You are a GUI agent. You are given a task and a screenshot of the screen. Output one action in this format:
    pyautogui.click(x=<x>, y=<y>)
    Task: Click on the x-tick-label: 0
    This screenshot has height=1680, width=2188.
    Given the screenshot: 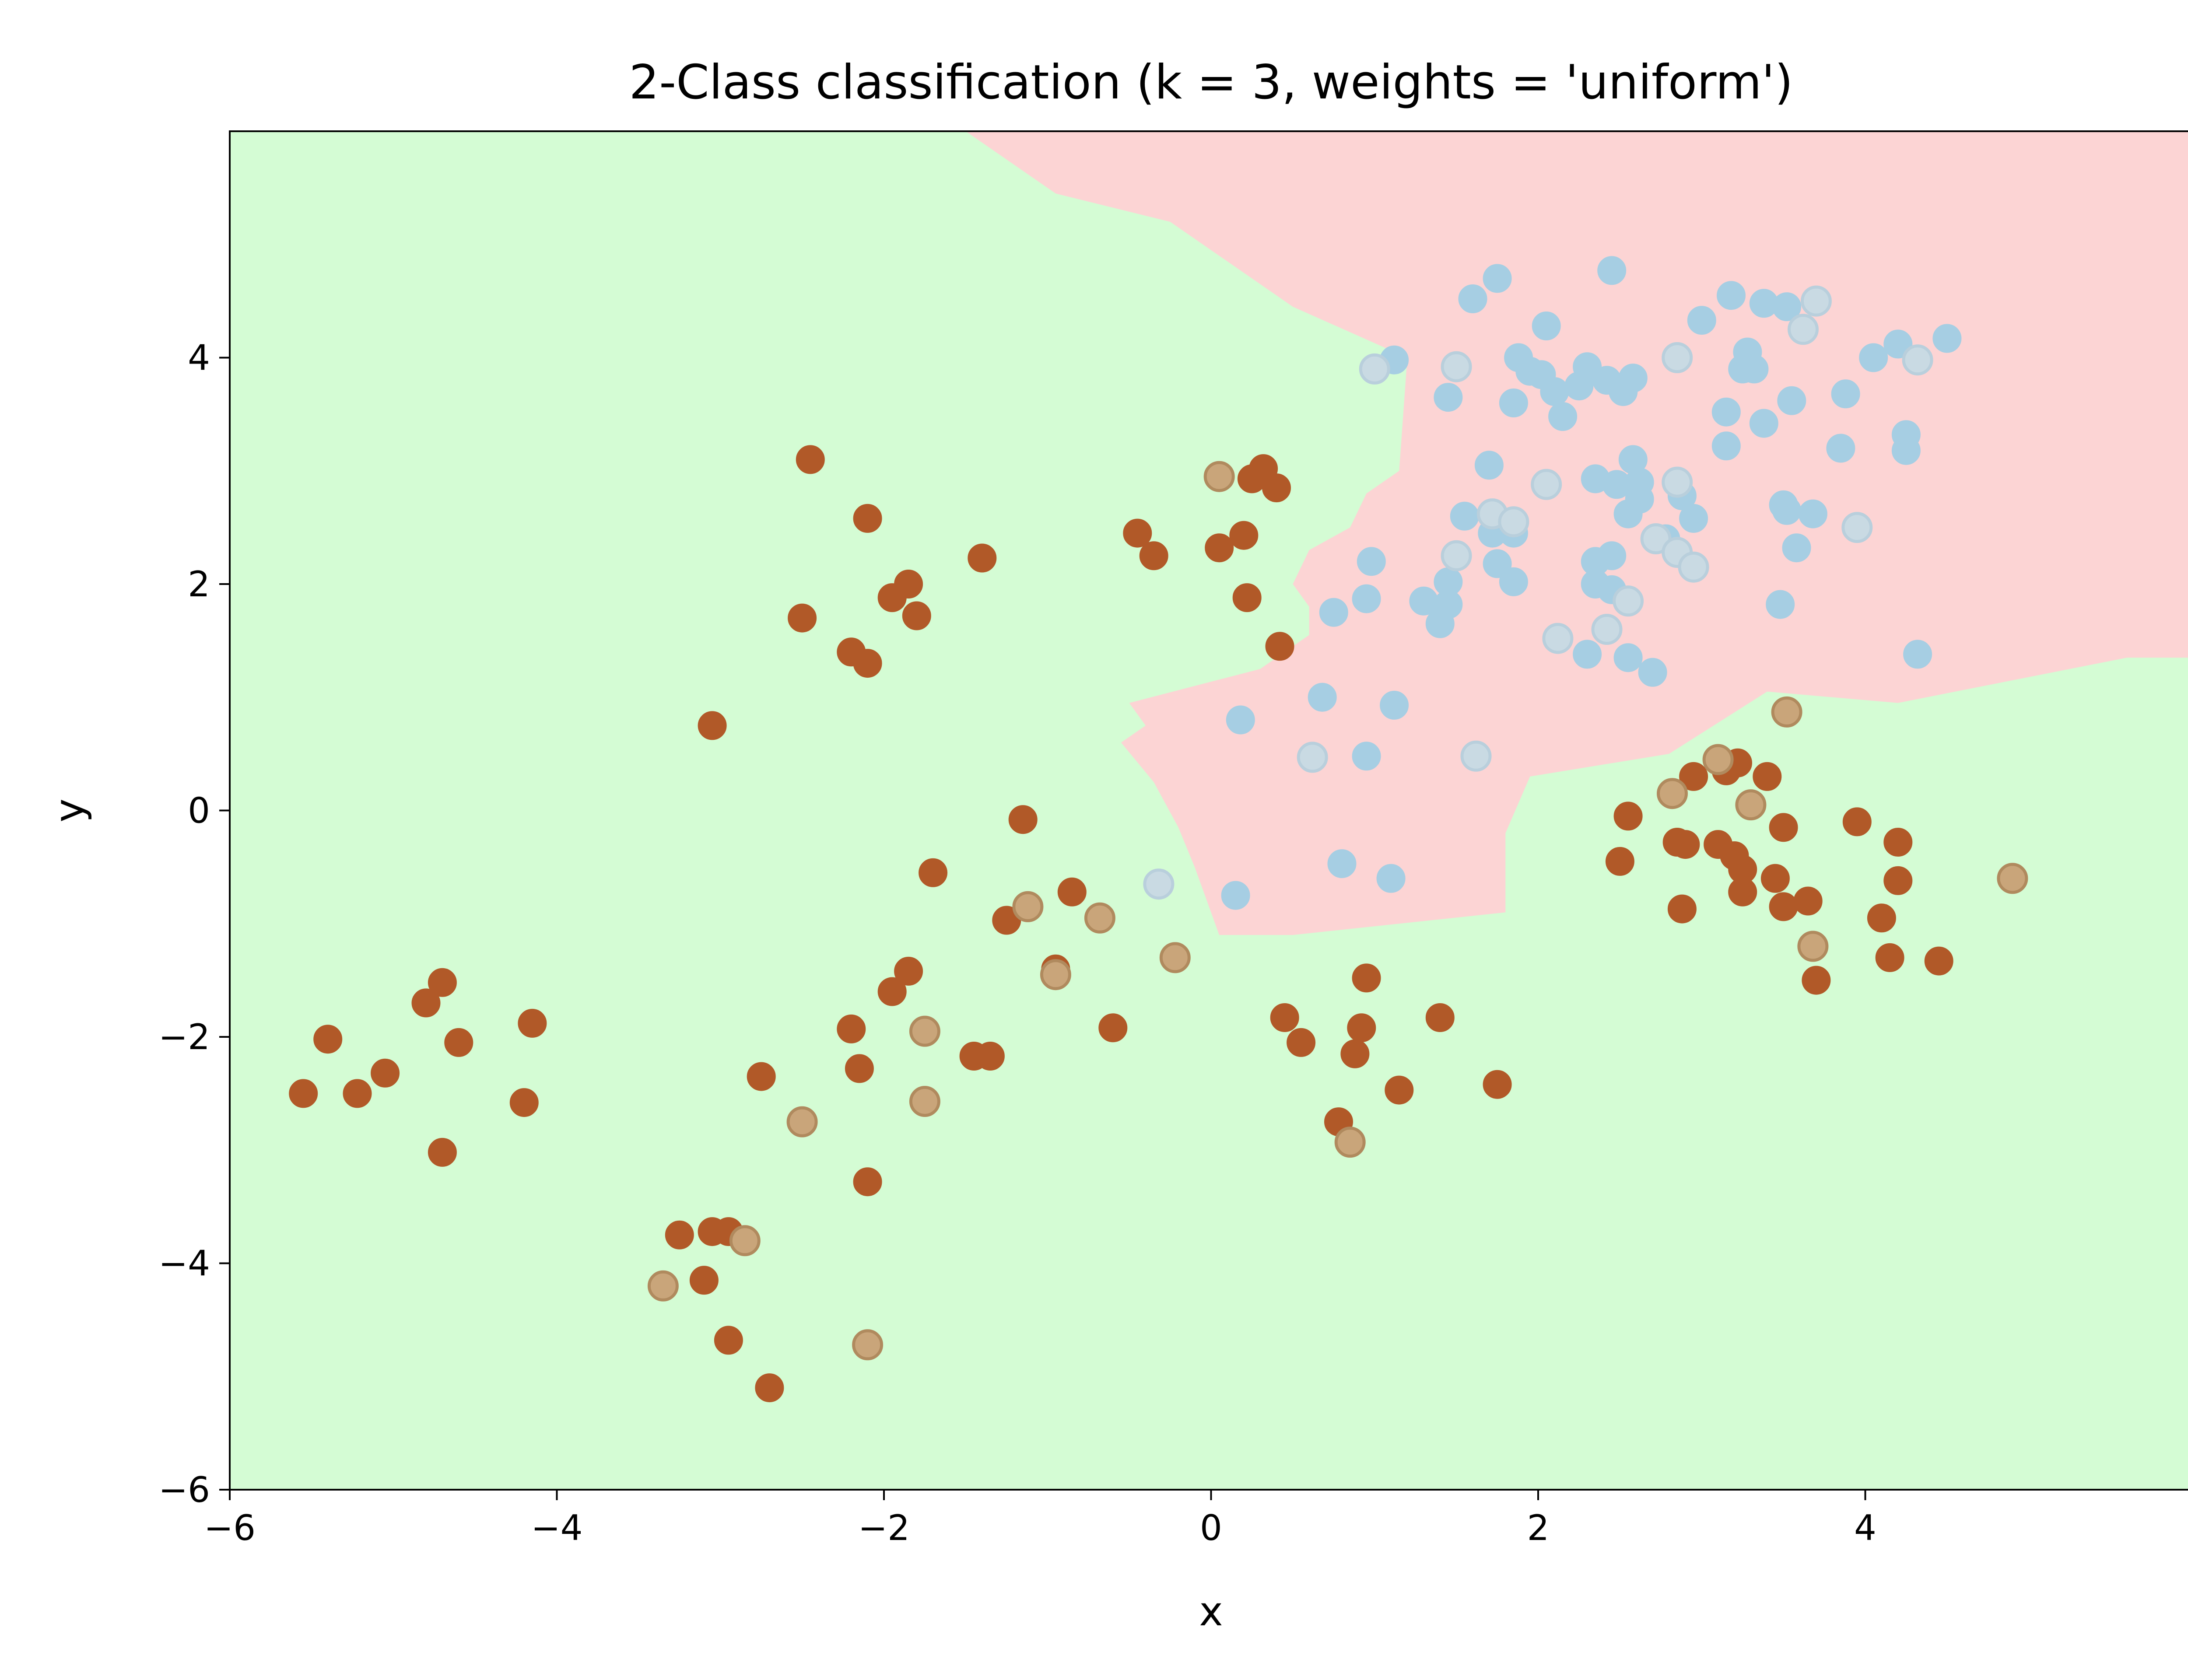 What is the action you would take?
    pyautogui.click(x=1211, y=1528)
    